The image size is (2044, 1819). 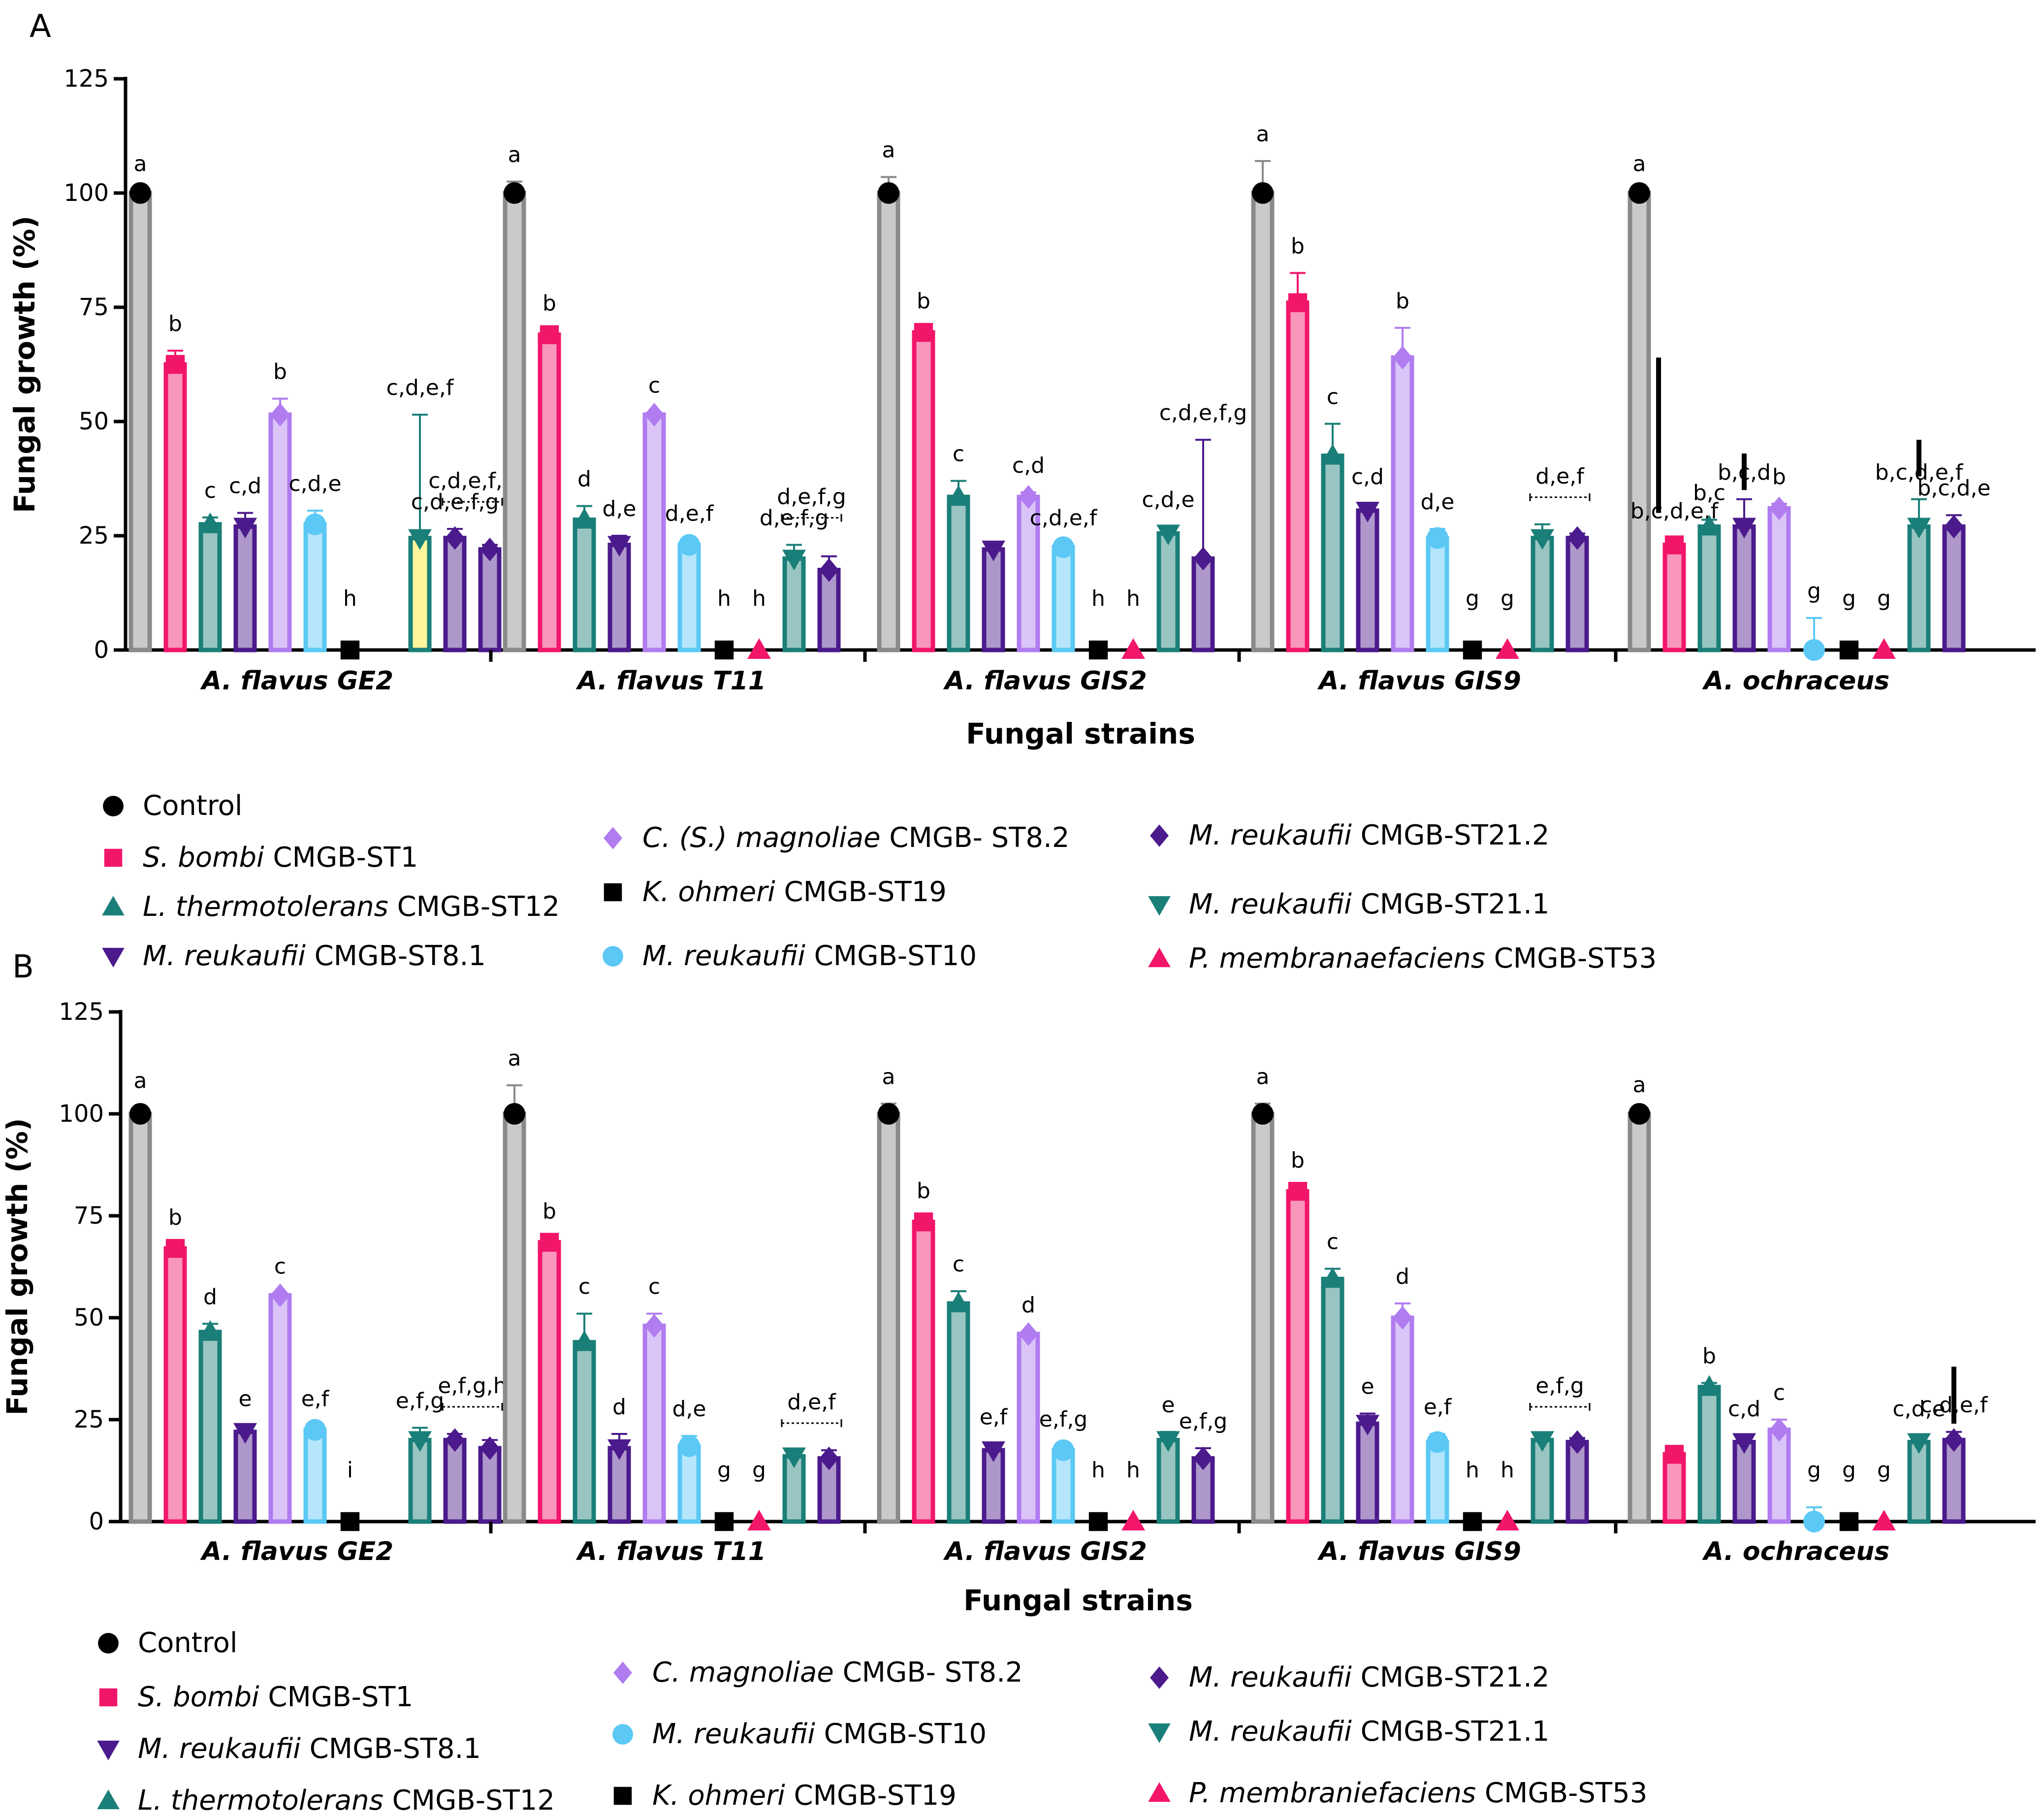 I want to click on significance-letter: e, so click(x=1367, y=1386).